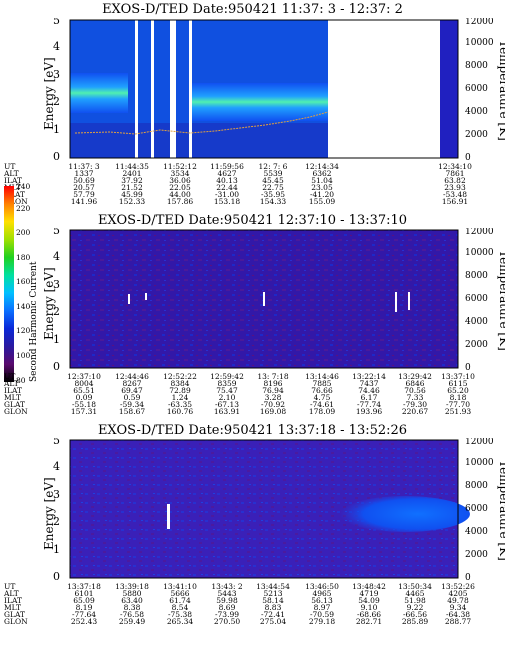 The height and width of the screenshot is (649, 505). What do you see at coordinates (415, 593) in the screenshot?
I see `panel3-alt-value: 4465` at bounding box center [415, 593].